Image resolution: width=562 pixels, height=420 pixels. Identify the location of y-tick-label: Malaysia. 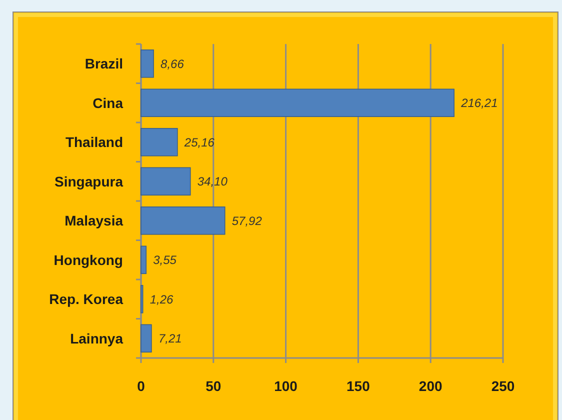
(94, 220).